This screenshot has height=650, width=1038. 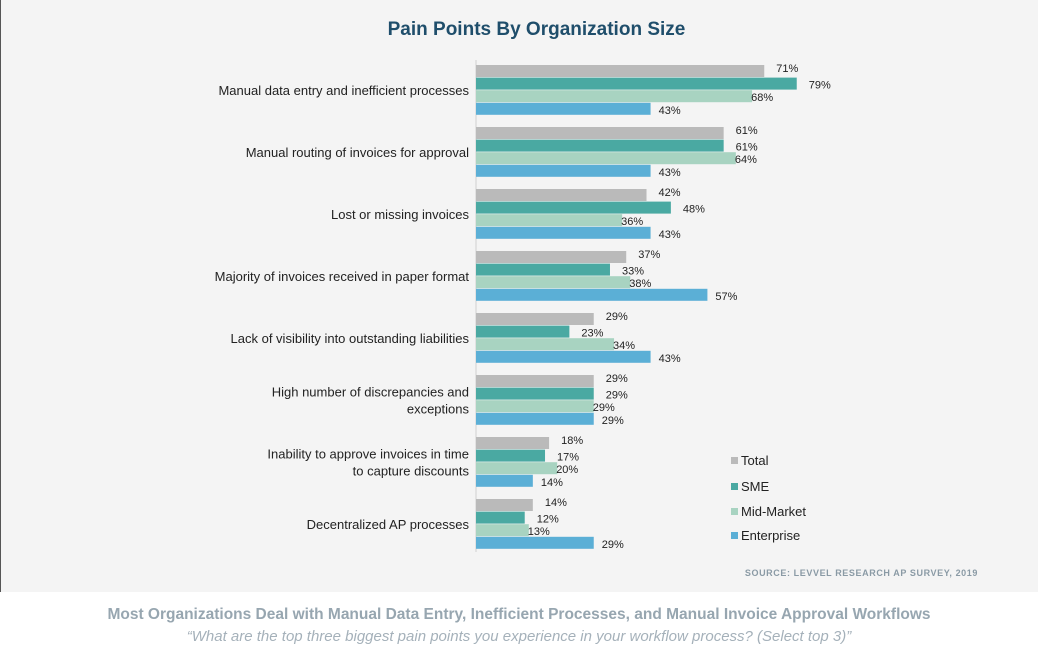 What do you see at coordinates (640, 284) in the screenshot?
I see `data-label: 38%` at bounding box center [640, 284].